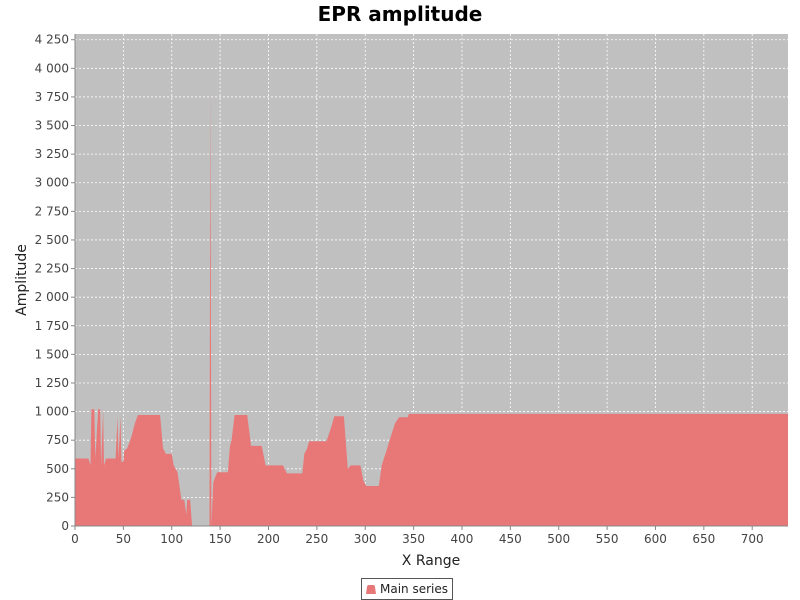 The height and width of the screenshot is (600, 800). What do you see at coordinates (52, 97) in the screenshot?
I see `y-tick-label: 3 750` at bounding box center [52, 97].